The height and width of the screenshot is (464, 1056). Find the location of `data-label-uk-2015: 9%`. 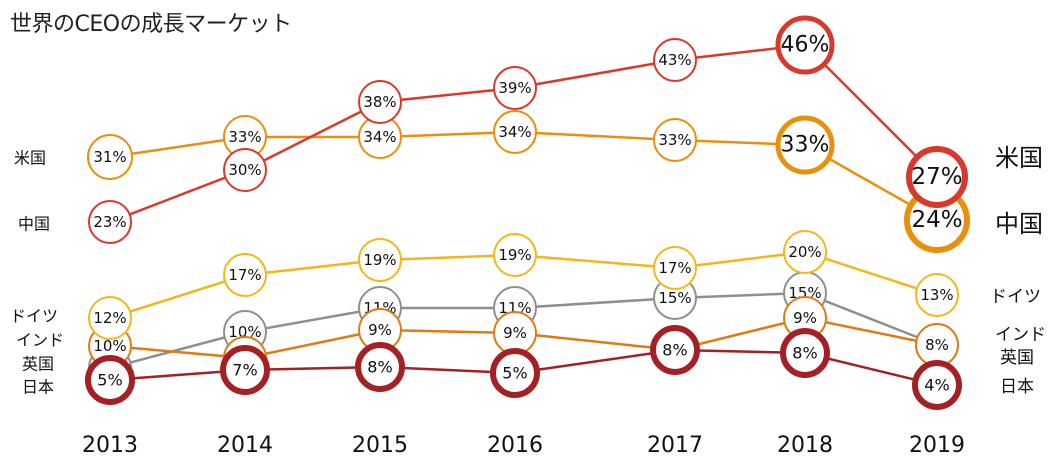

data-label-uk-2015: 9% is located at coordinates (380, 330).